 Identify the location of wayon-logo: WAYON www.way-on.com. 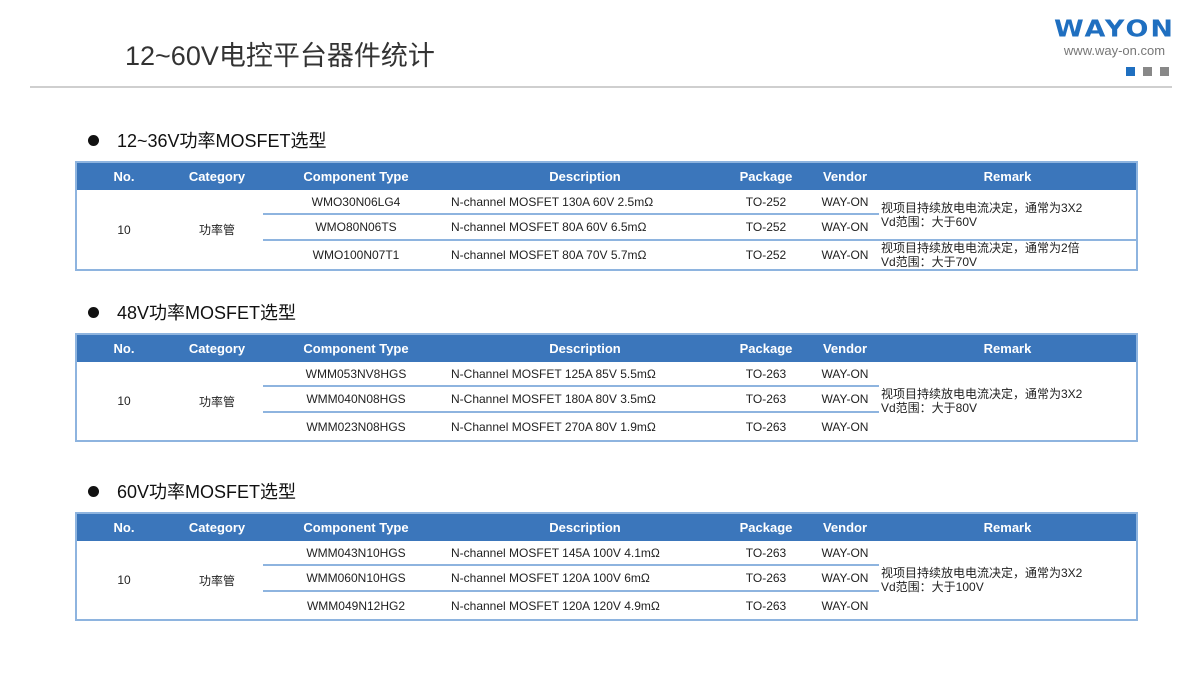
(1114, 36).